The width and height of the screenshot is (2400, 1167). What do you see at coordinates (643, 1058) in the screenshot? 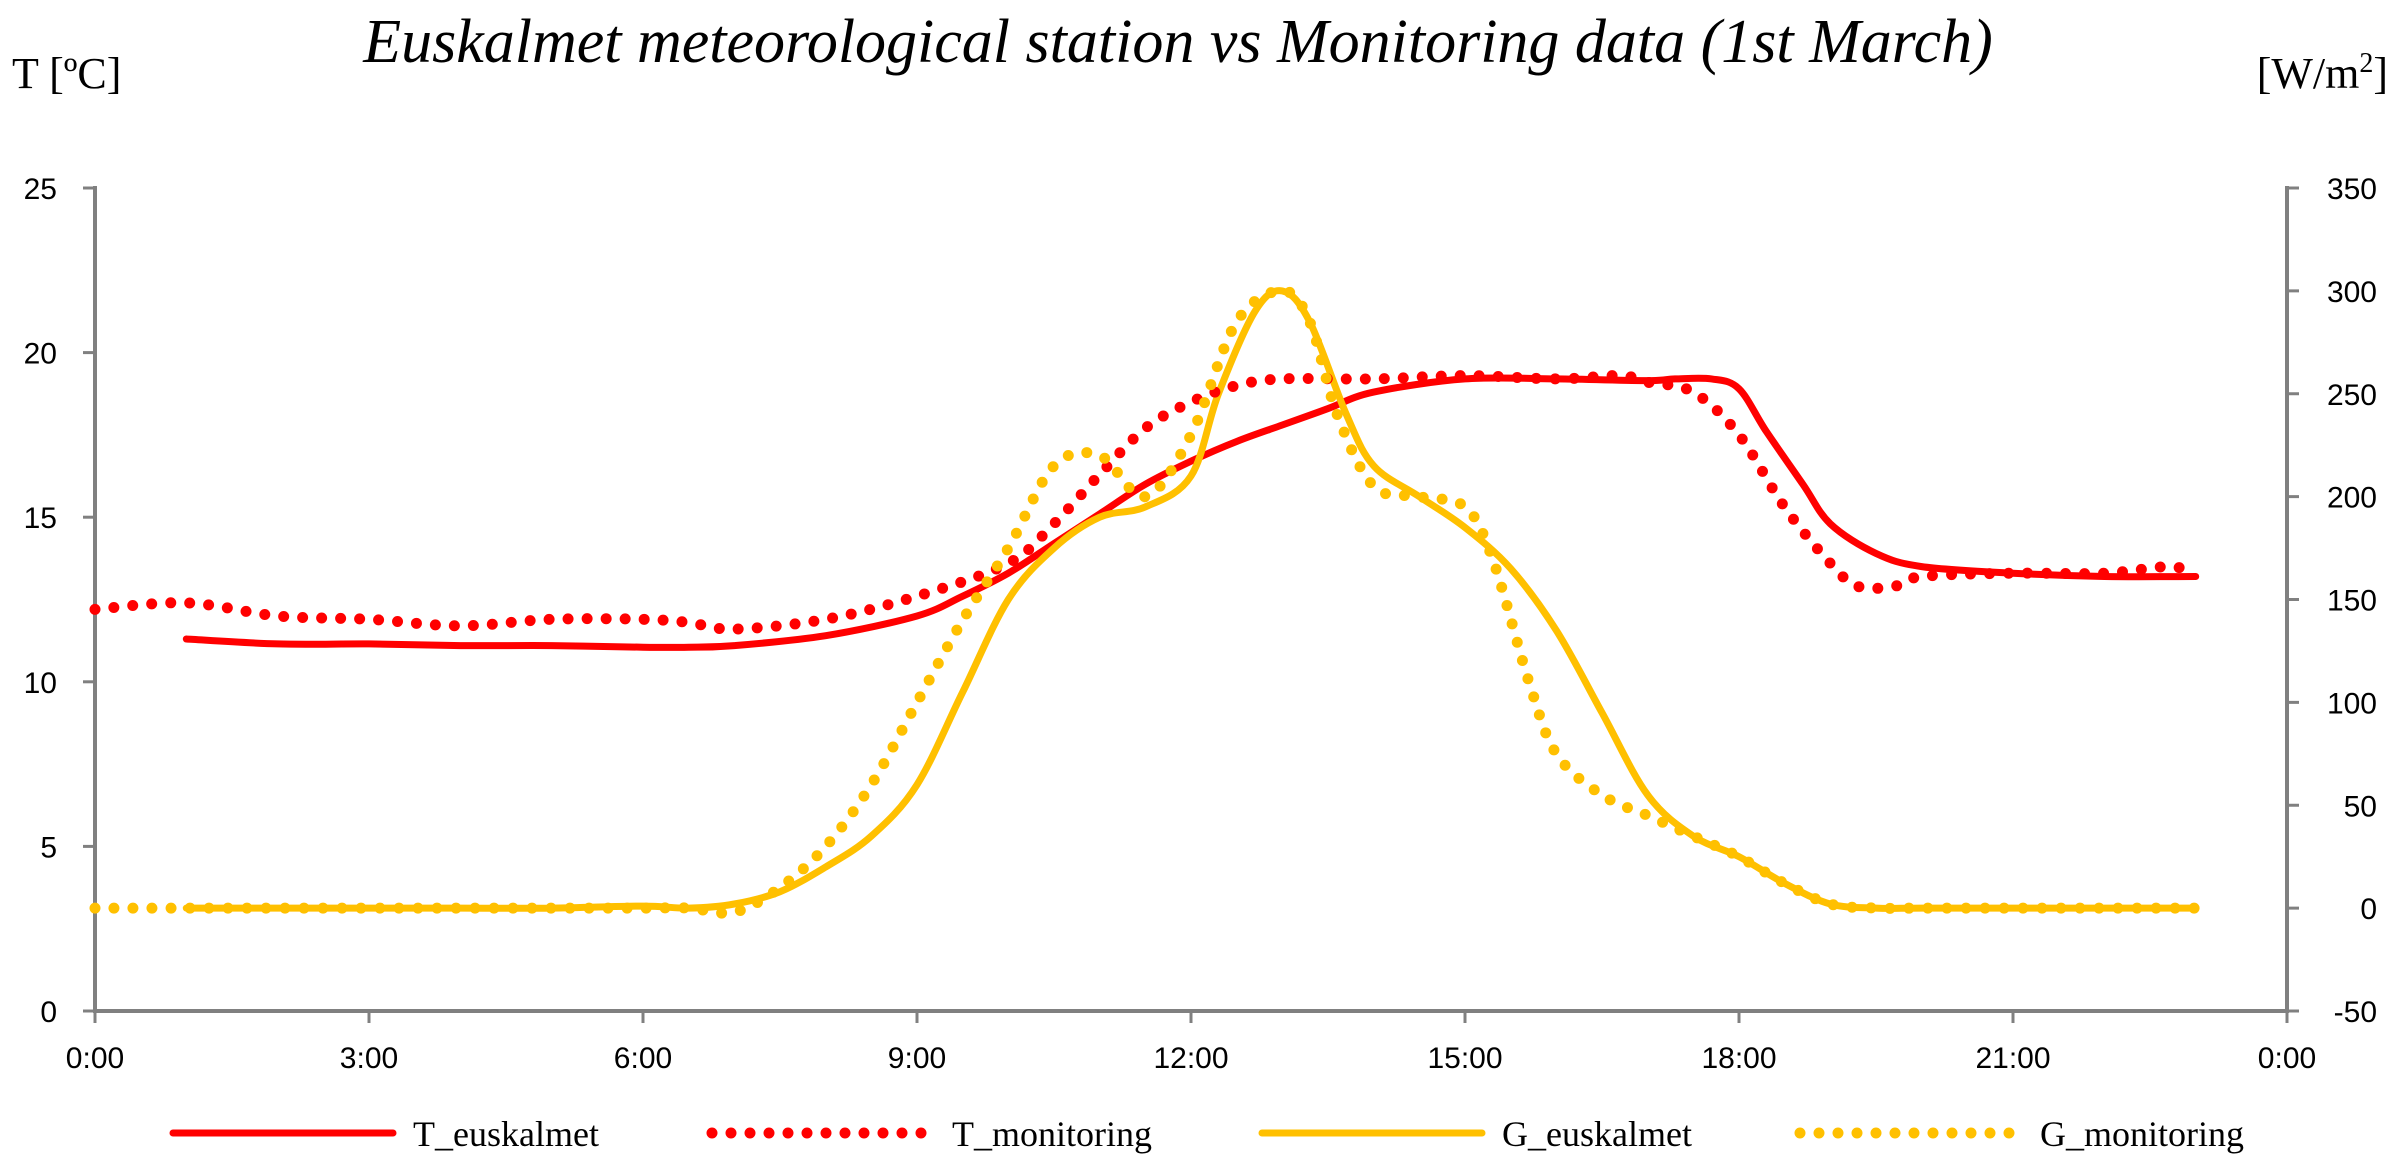
I see `x-tick-label: 6:00` at bounding box center [643, 1058].